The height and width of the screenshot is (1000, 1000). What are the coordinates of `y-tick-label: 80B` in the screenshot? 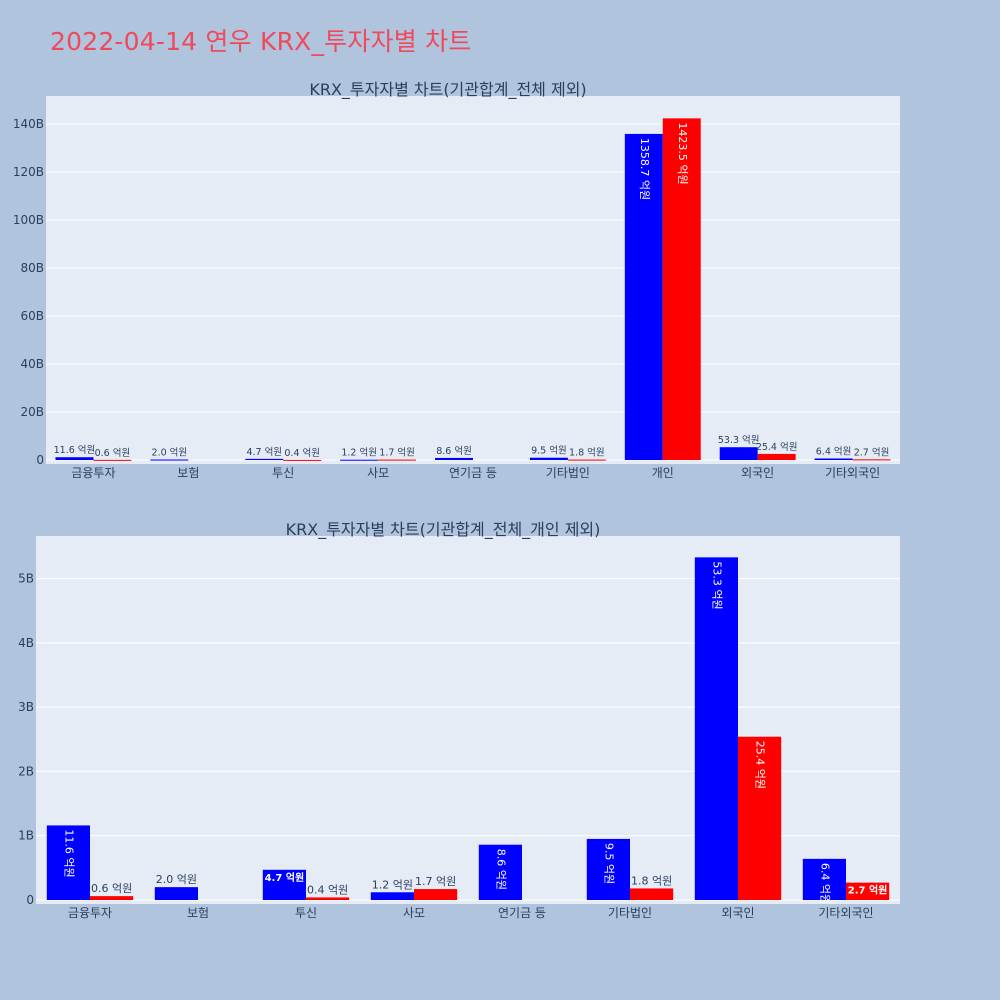 It's located at (32, 268).